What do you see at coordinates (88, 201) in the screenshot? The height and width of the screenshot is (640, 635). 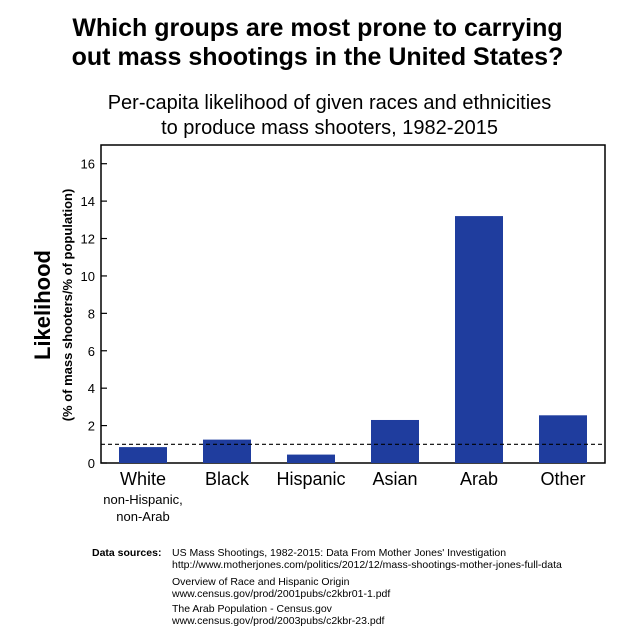 I see `y-tick-label: 14` at bounding box center [88, 201].